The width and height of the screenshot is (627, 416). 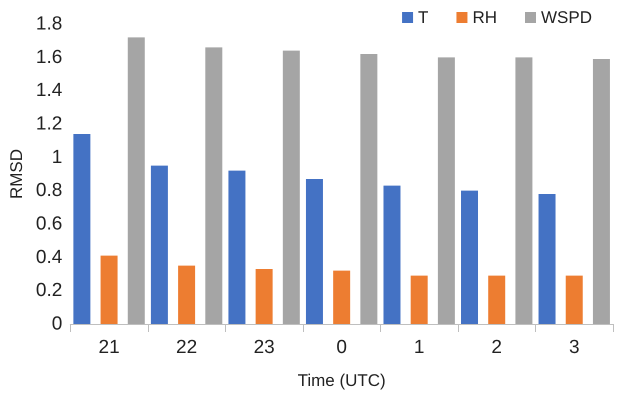 What do you see at coordinates (264, 347) in the screenshot?
I see `x-tick-label: 23` at bounding box center [264, 347].